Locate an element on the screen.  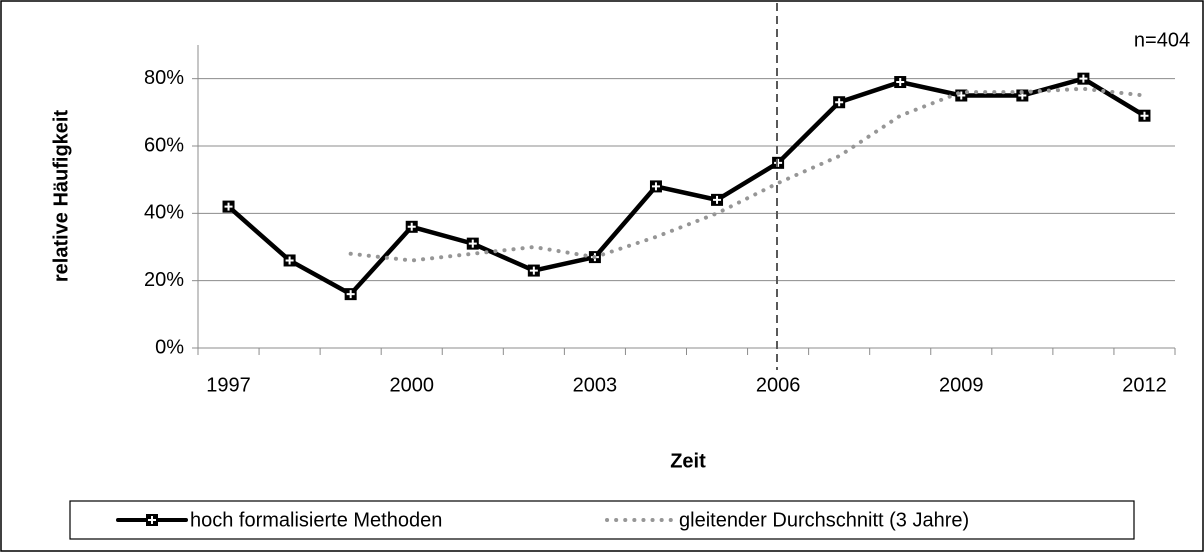
y-tick-label: 0% is located at coordinates (169, 347).